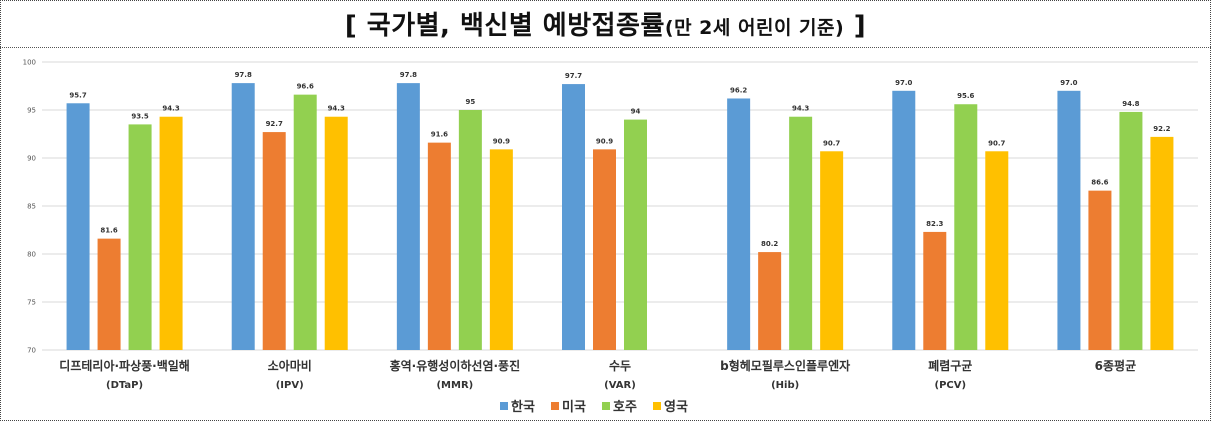 This screenshot has width=1213, height=423. I want to click on y-tick-label: 70, so click(31, 351).